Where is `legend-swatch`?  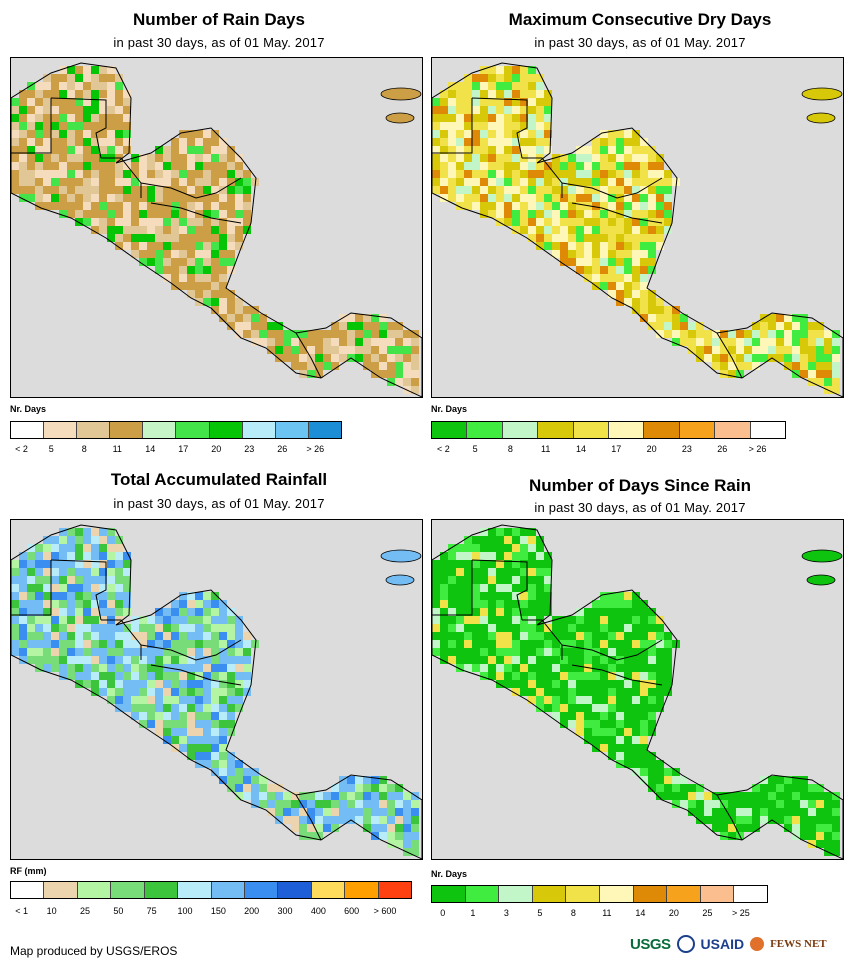
legend-swatch is located at coordinates (650, 894).